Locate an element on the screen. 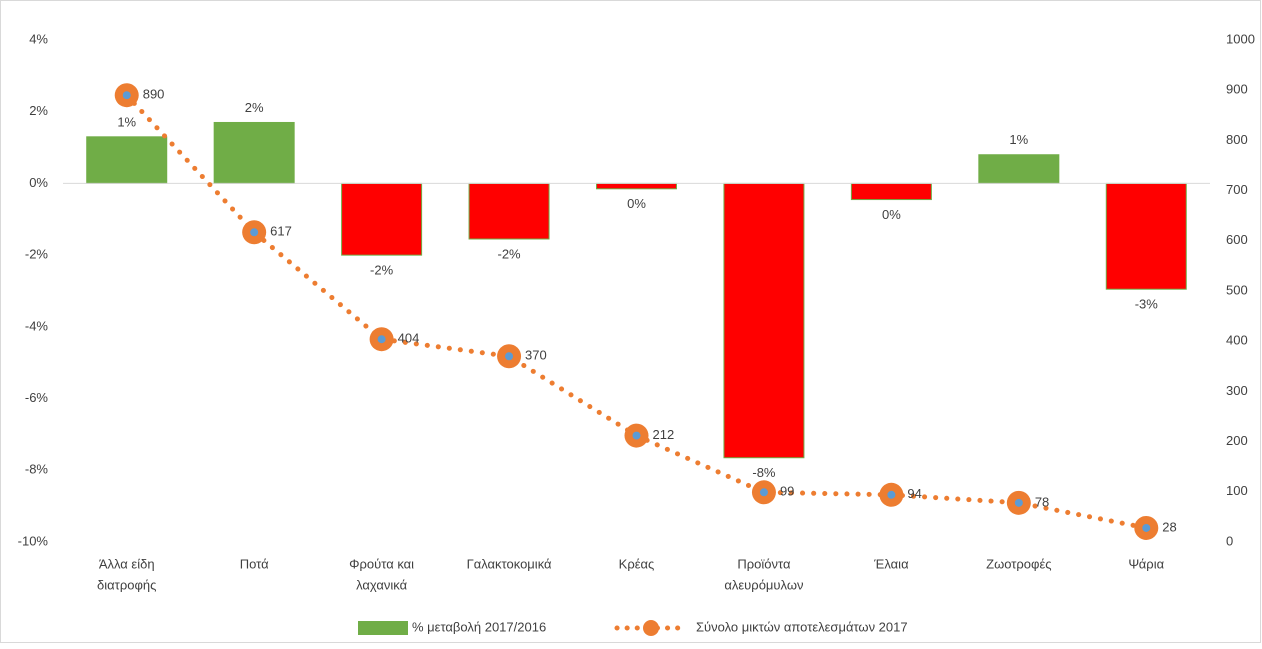  line-value-label: 890 is located at coordinates (154, 94).